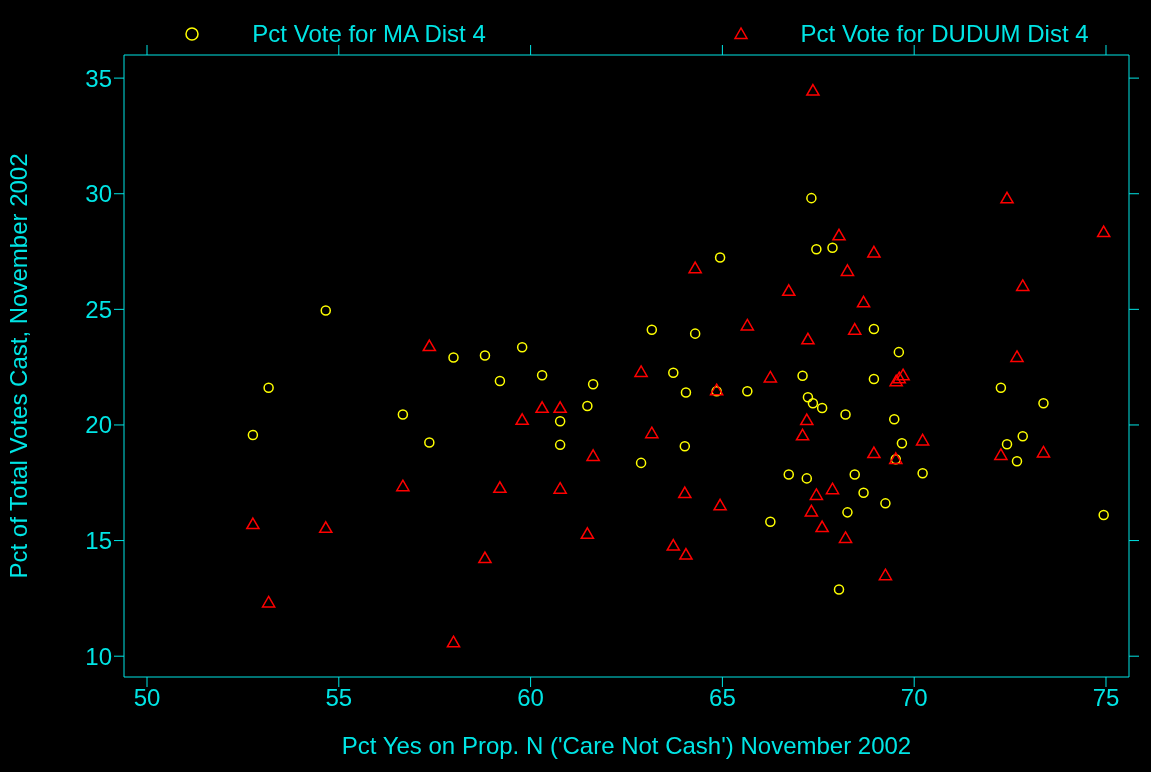 The height and width of the screenshot is (772, 1151). What do you see at coordinates (98, 425) in the screenshot?
I see `y-tick-label: 20` at bounding box center [98, 425].